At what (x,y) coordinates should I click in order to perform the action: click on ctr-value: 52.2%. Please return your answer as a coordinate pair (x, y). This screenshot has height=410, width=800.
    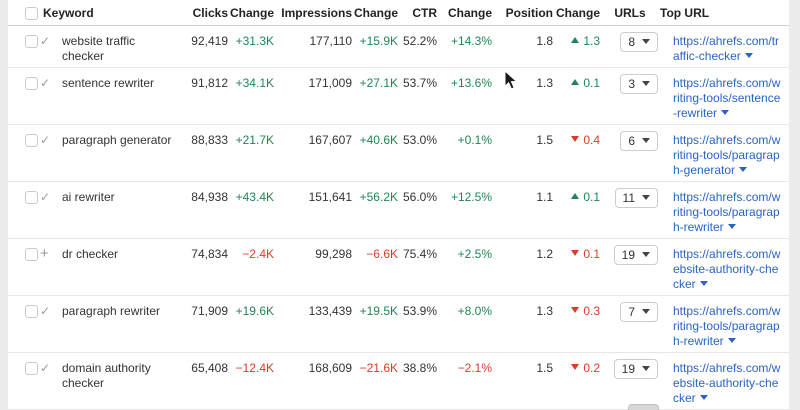
    Looking at the image, I should click on (417, 46).